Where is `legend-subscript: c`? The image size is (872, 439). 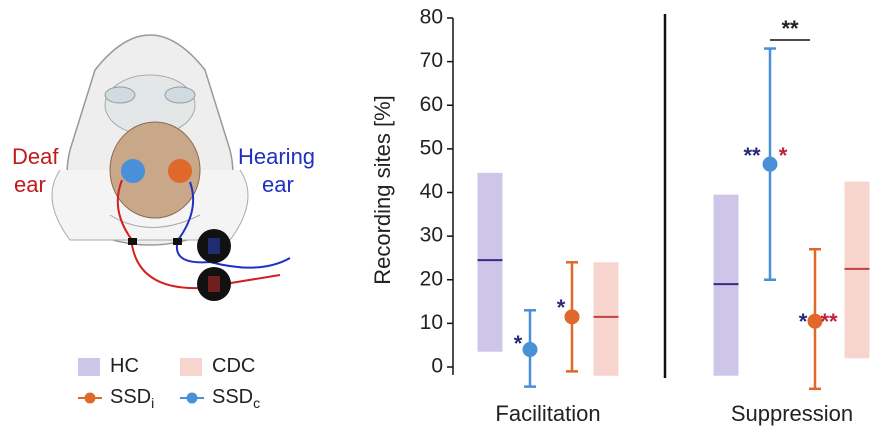
legend-subscript: c is located at coordinates (256, 403).